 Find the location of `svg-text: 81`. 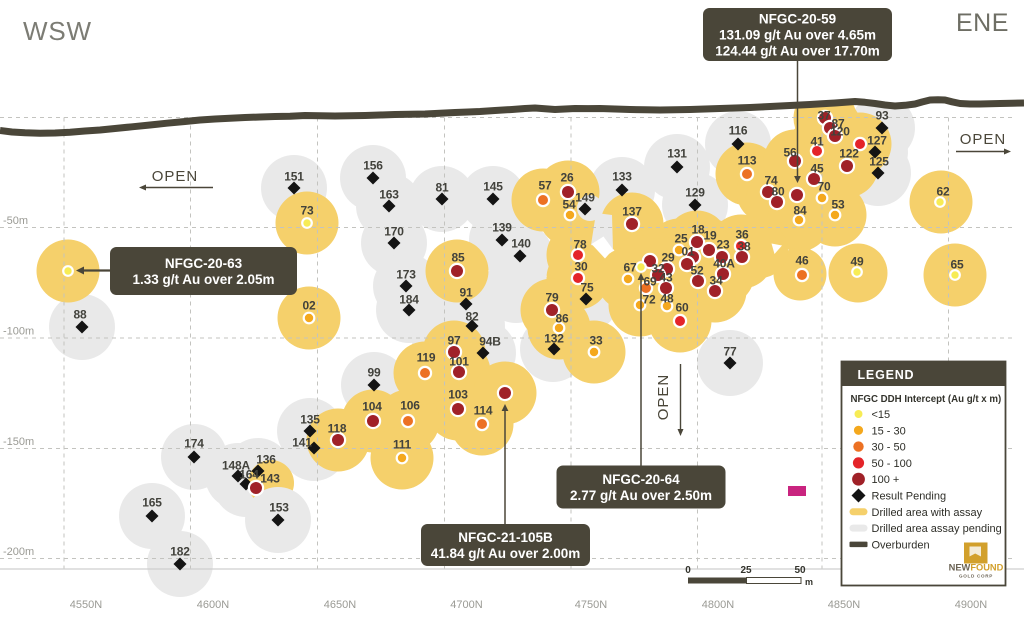

svg-text: 81 is located at coordinates (442, 188).